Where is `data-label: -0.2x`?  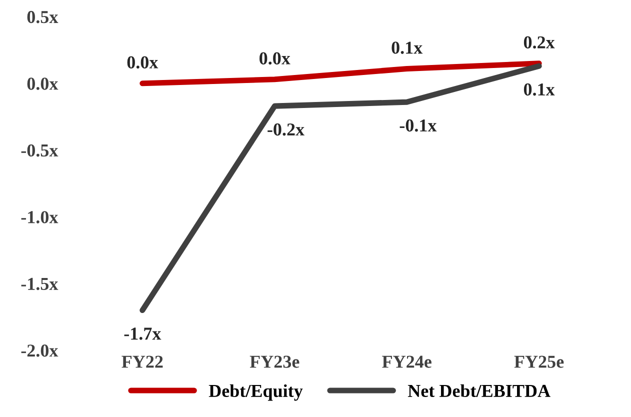
data-label: -0.2x is located at coordinates (286, 129).